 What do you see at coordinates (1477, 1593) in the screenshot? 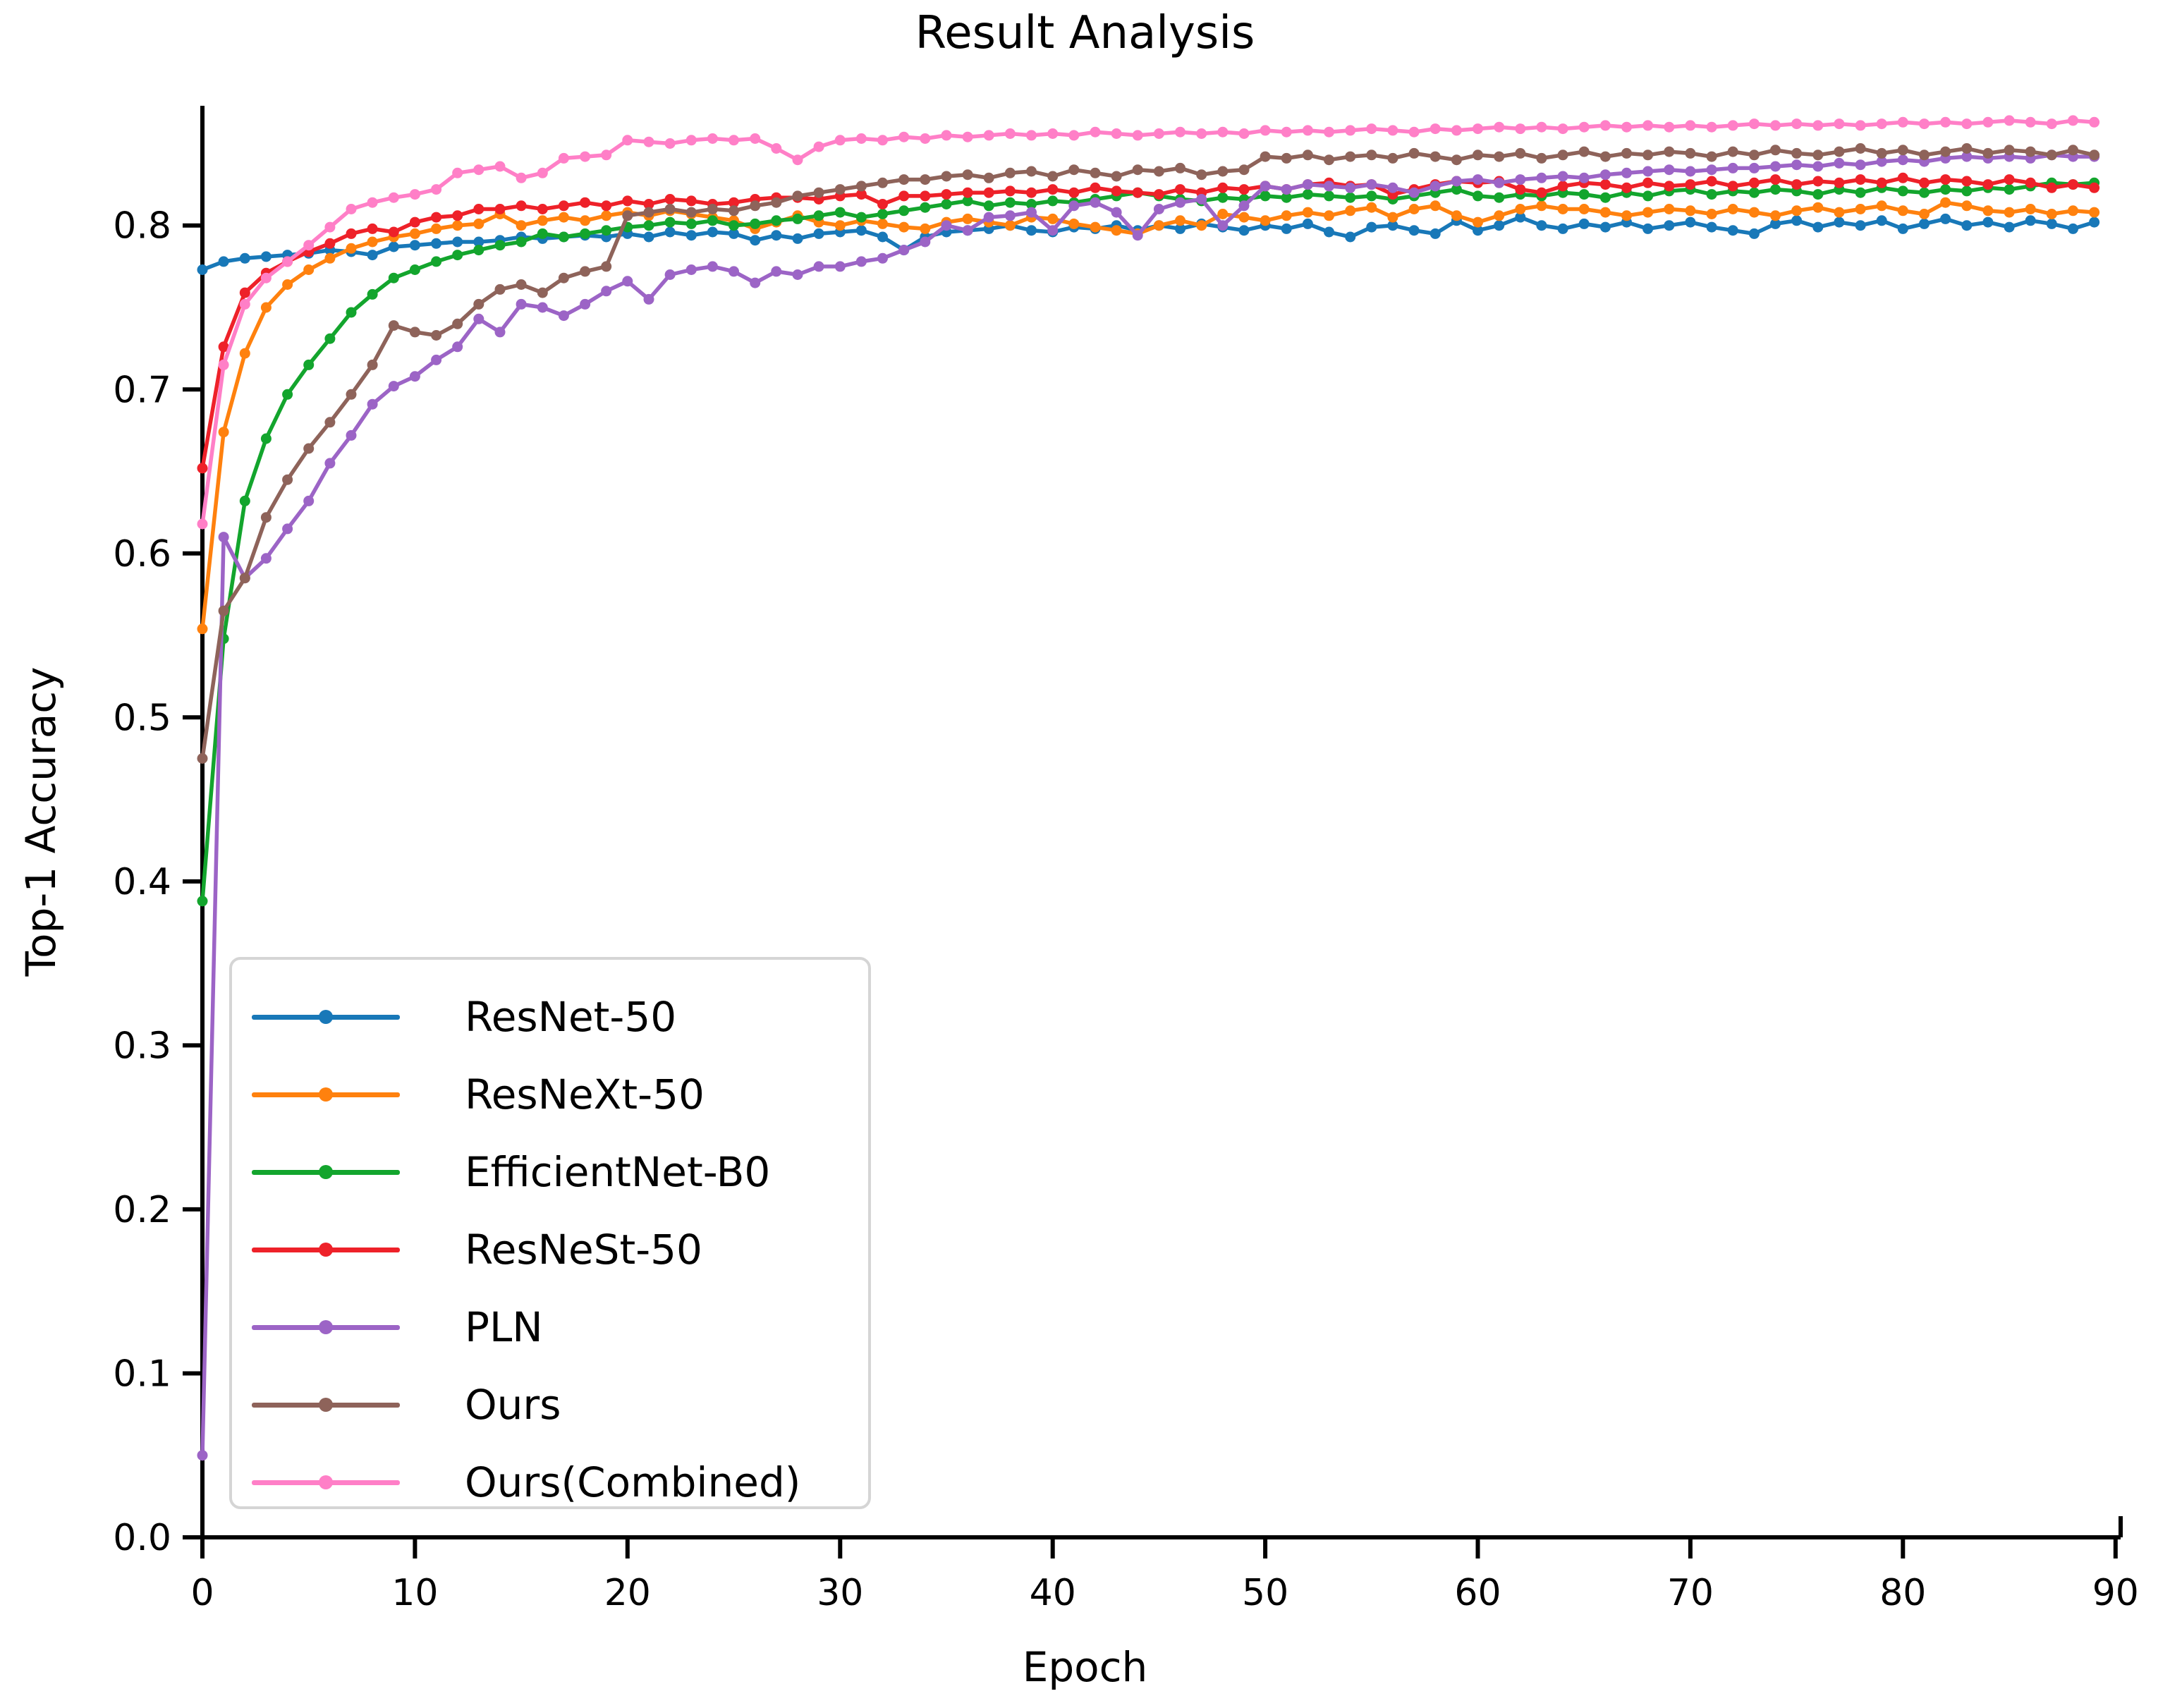
I see `x-tick-label: 60` at bounding box center [1477, 1593].